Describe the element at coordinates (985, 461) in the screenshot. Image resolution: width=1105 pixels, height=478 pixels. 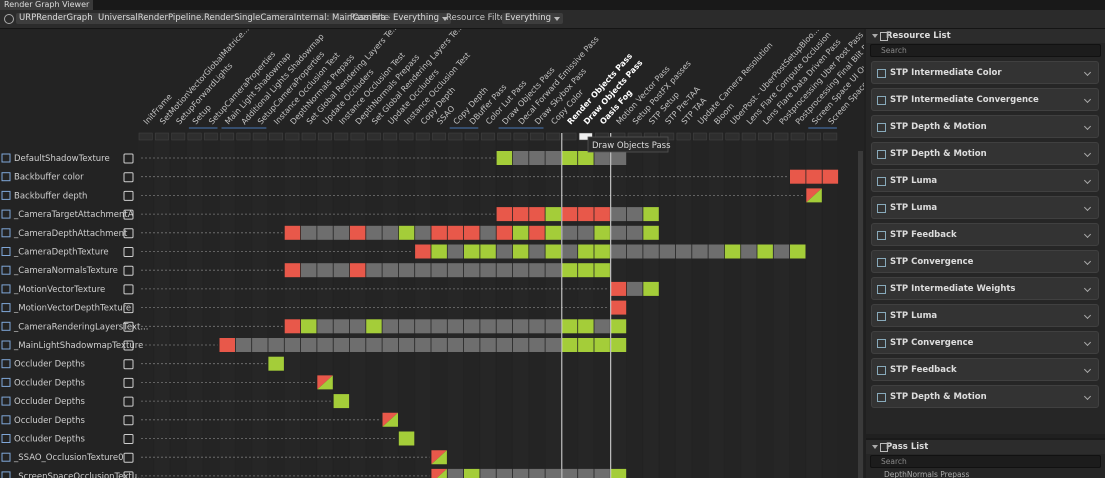
I see `pass-search: Search` at that location.